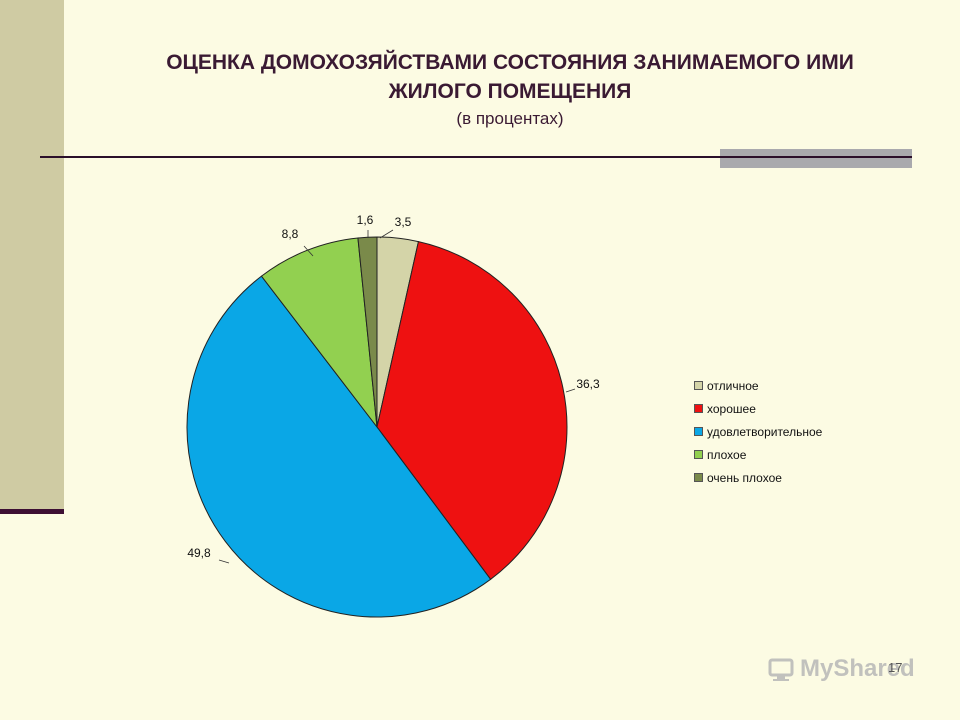 The height and width of the screenshot is (720, 960). What do you see at coordinates (758, 408) in the screenshot?
I see `legend-item-good: хорошее` at bounding box center [758, 408].